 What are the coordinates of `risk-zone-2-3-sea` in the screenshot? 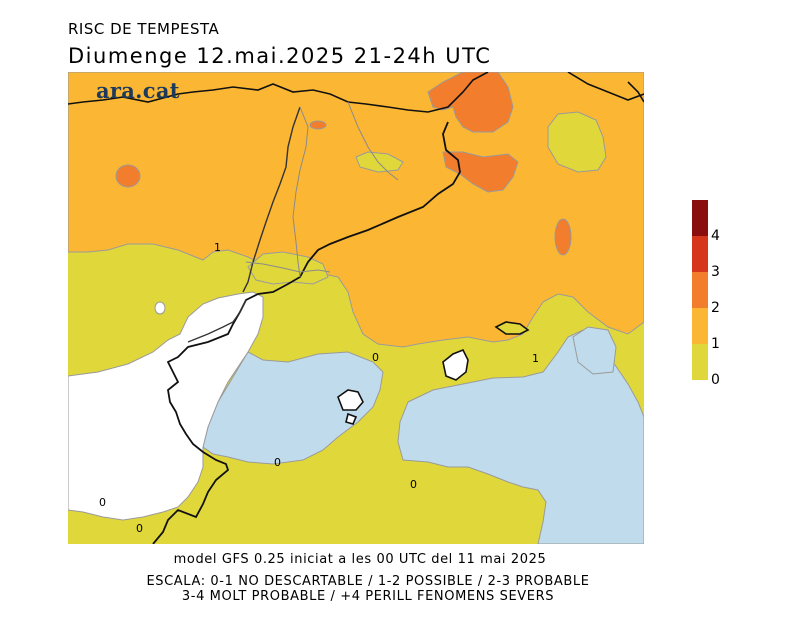 It's located at (563, 237).